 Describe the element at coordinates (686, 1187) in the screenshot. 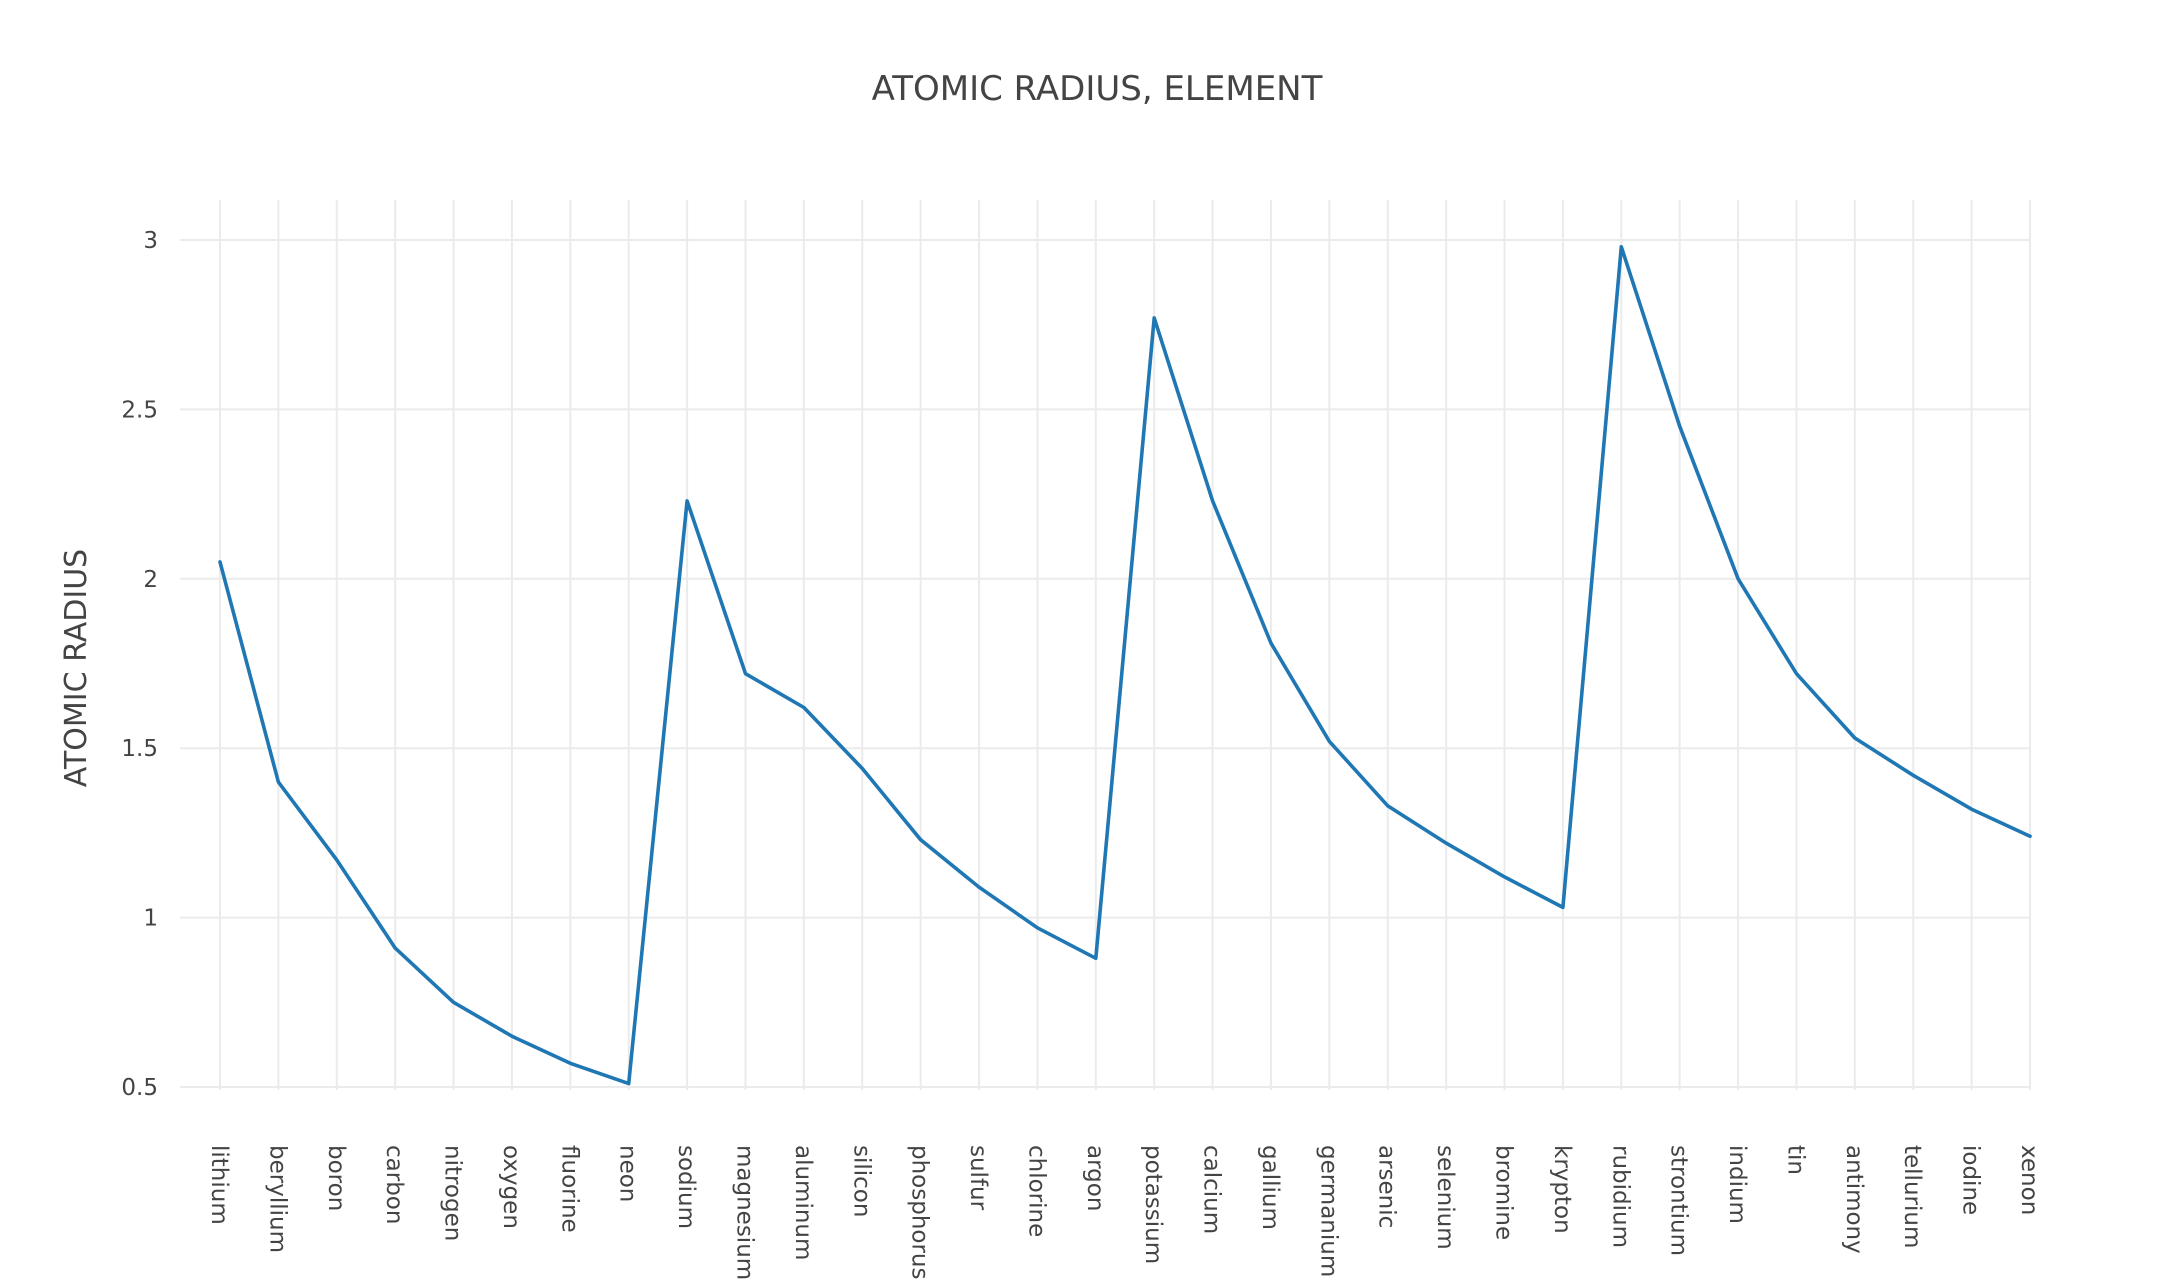

I see `x-tick-label: sodium` at that location.